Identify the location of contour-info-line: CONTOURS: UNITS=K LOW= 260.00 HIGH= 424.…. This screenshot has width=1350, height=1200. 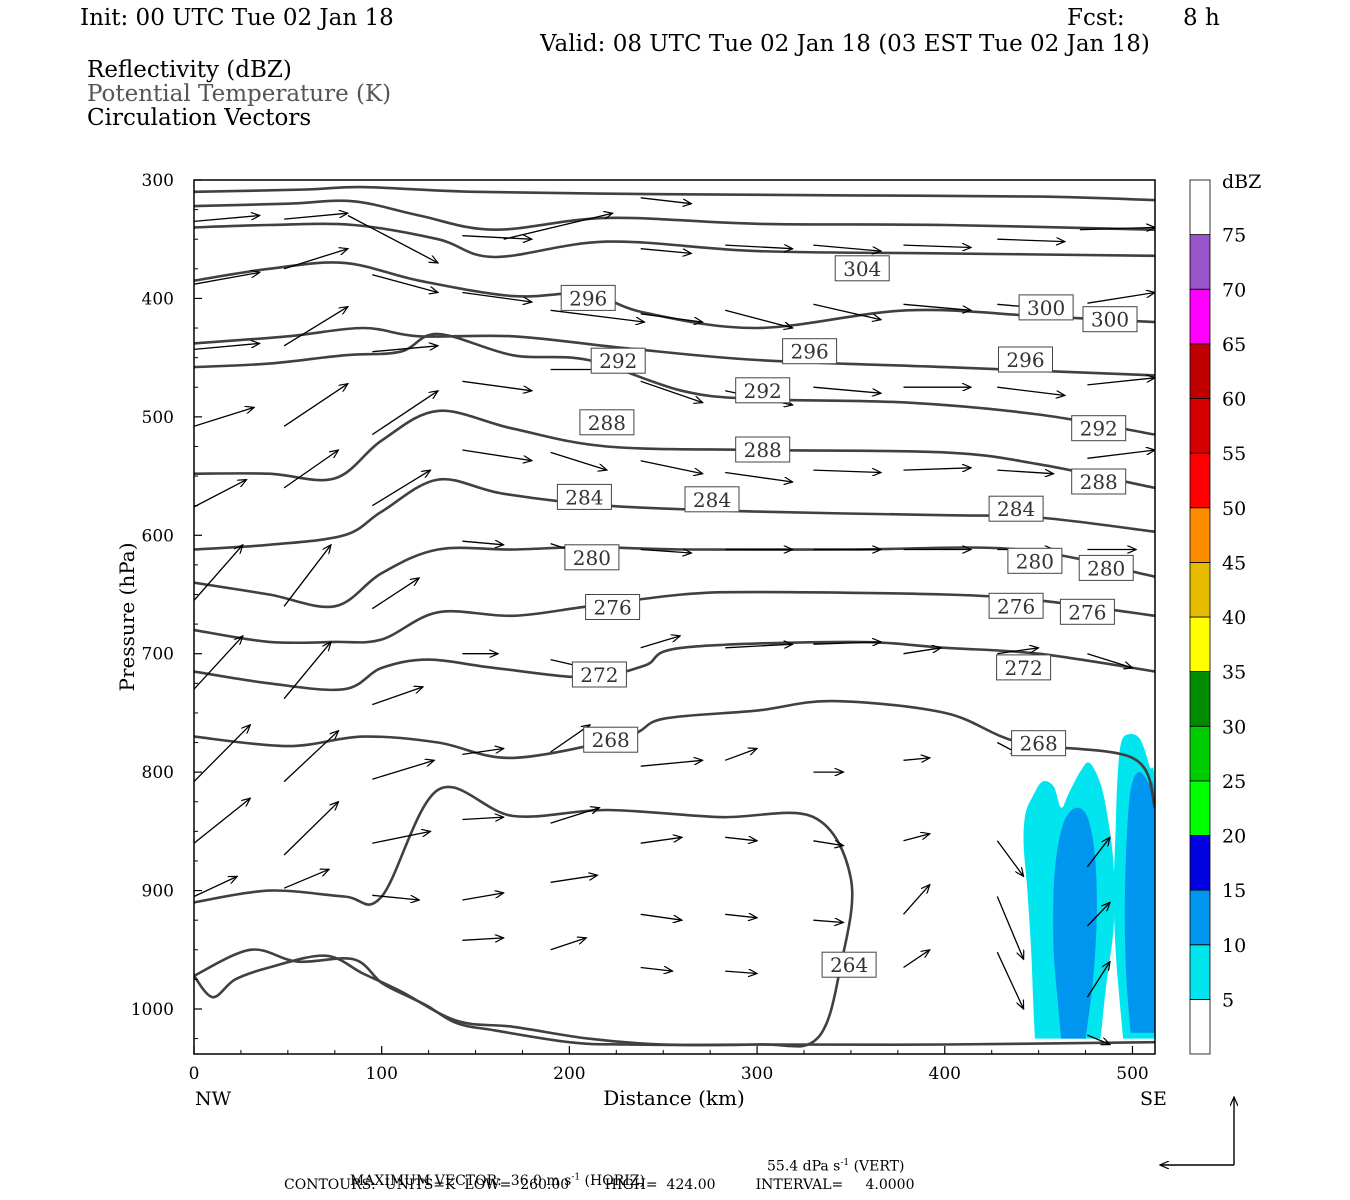
(599, 1185).